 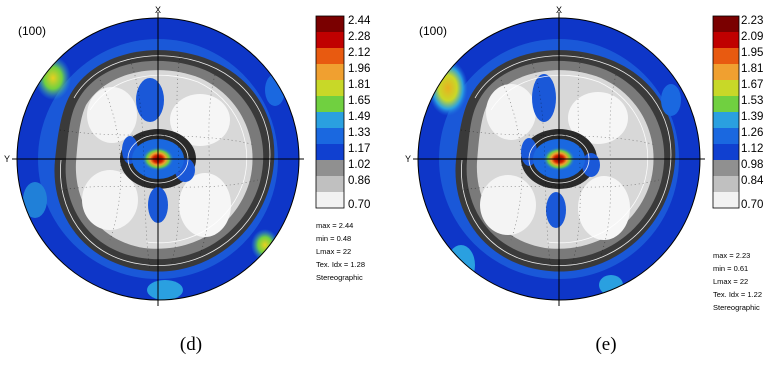 I want to click on stat-texture-index: Tex. Idx = 1.22, so click(x=737, y=294).